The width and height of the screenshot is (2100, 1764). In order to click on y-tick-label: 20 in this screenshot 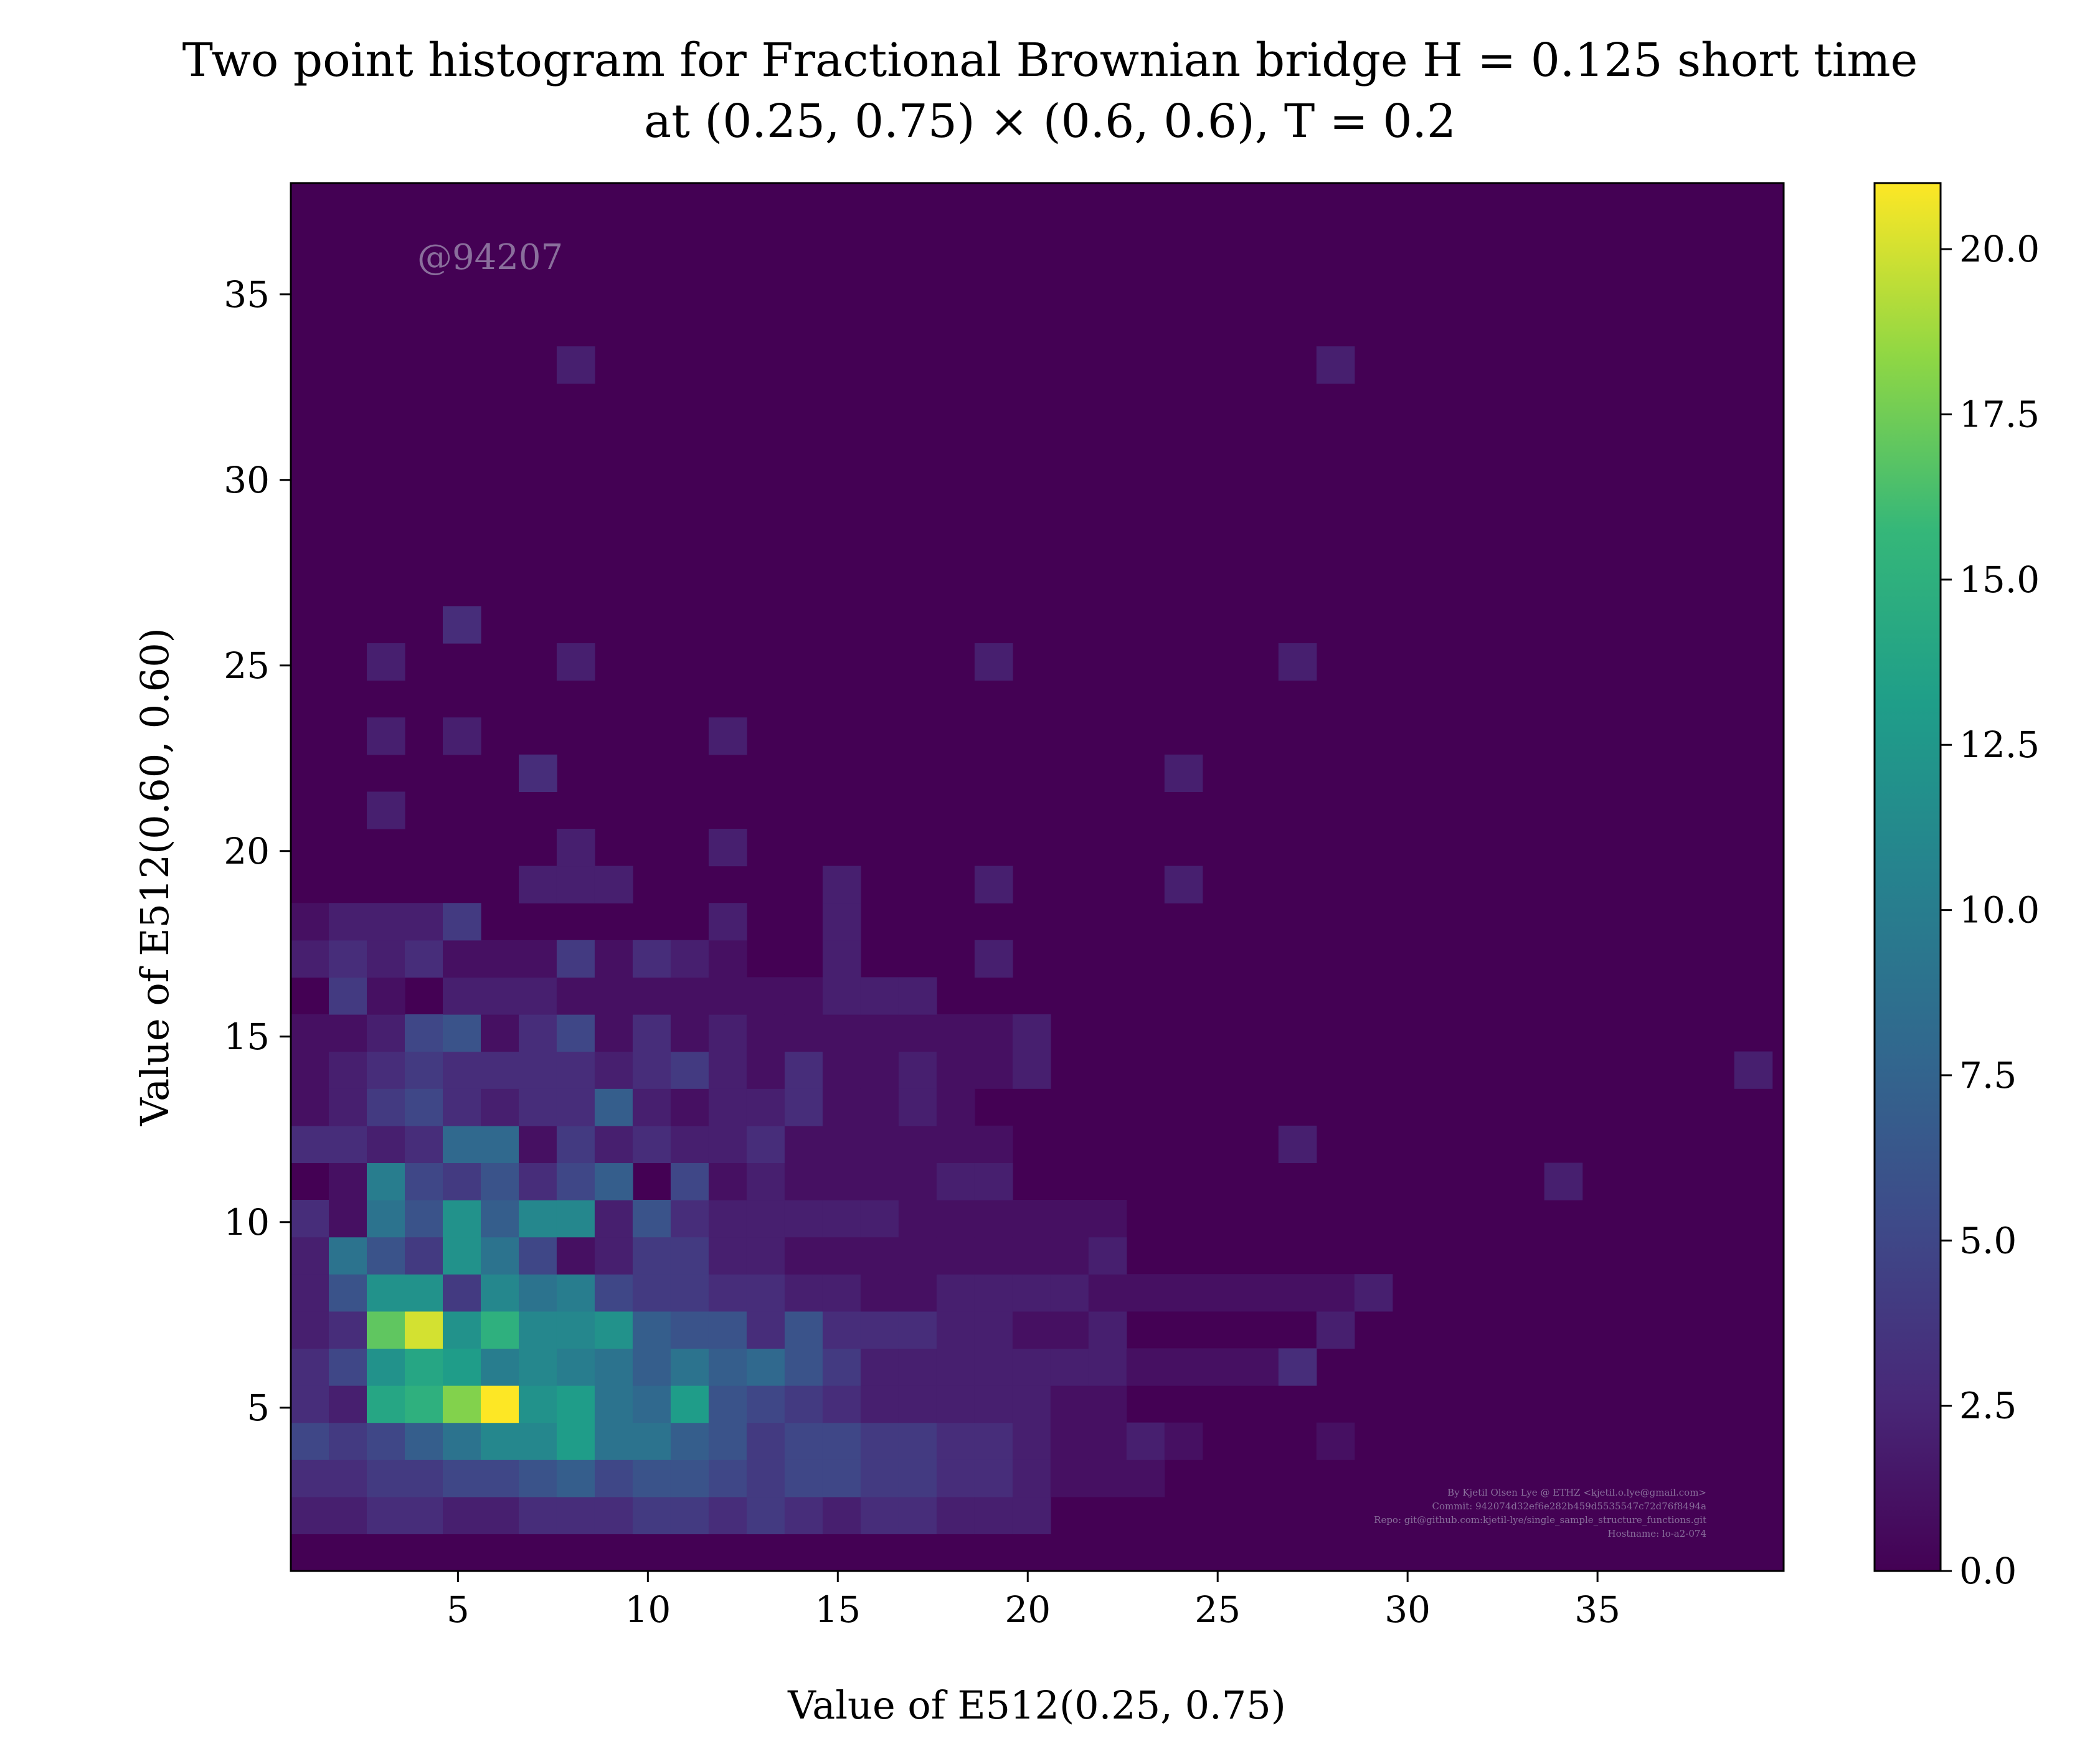, I will do `click(247, 851)`.